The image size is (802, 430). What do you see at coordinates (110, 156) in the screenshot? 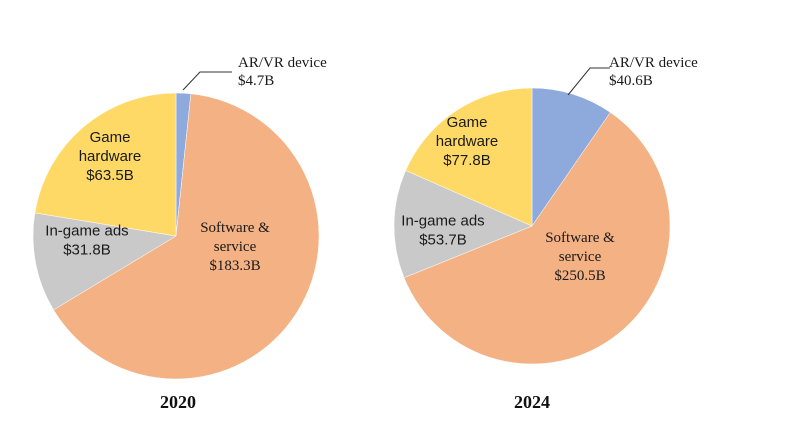
I see `slice-label: Game hardware $63.5B` at bounding box center [110, 156].